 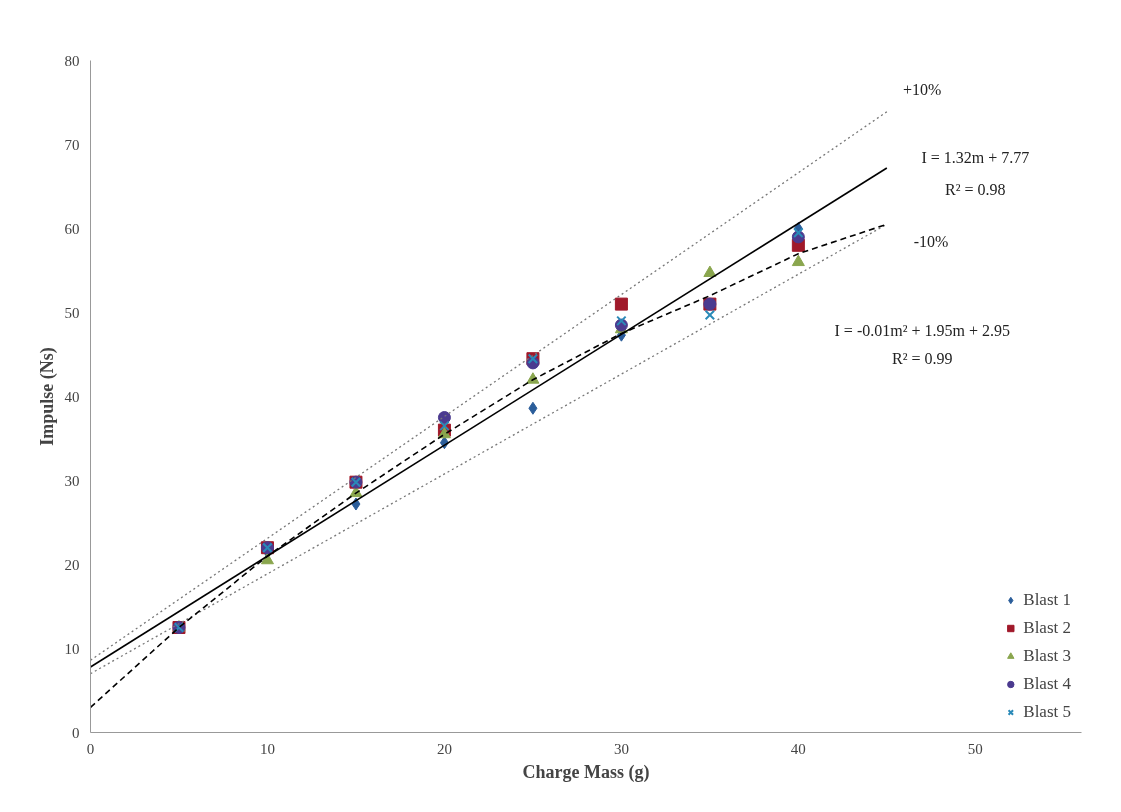 What do you see at coordinates (922, 359) in the screenshot?
I see `annotation: R² = 0.99` at bounding box center [922, 359].